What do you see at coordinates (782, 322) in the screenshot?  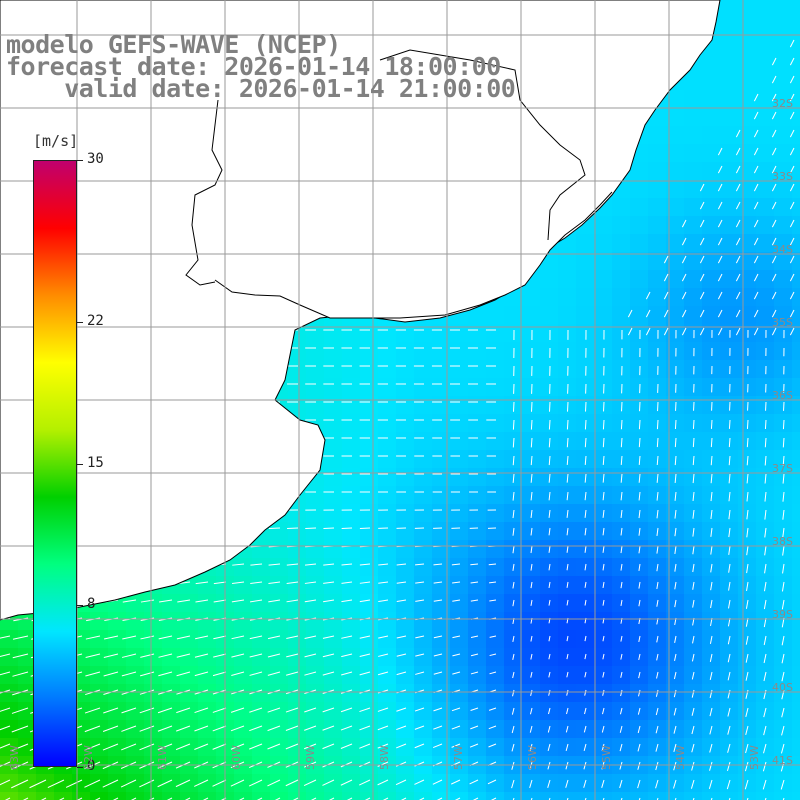 I see `latitude-label: 35S` at bounding box center [782, 322].